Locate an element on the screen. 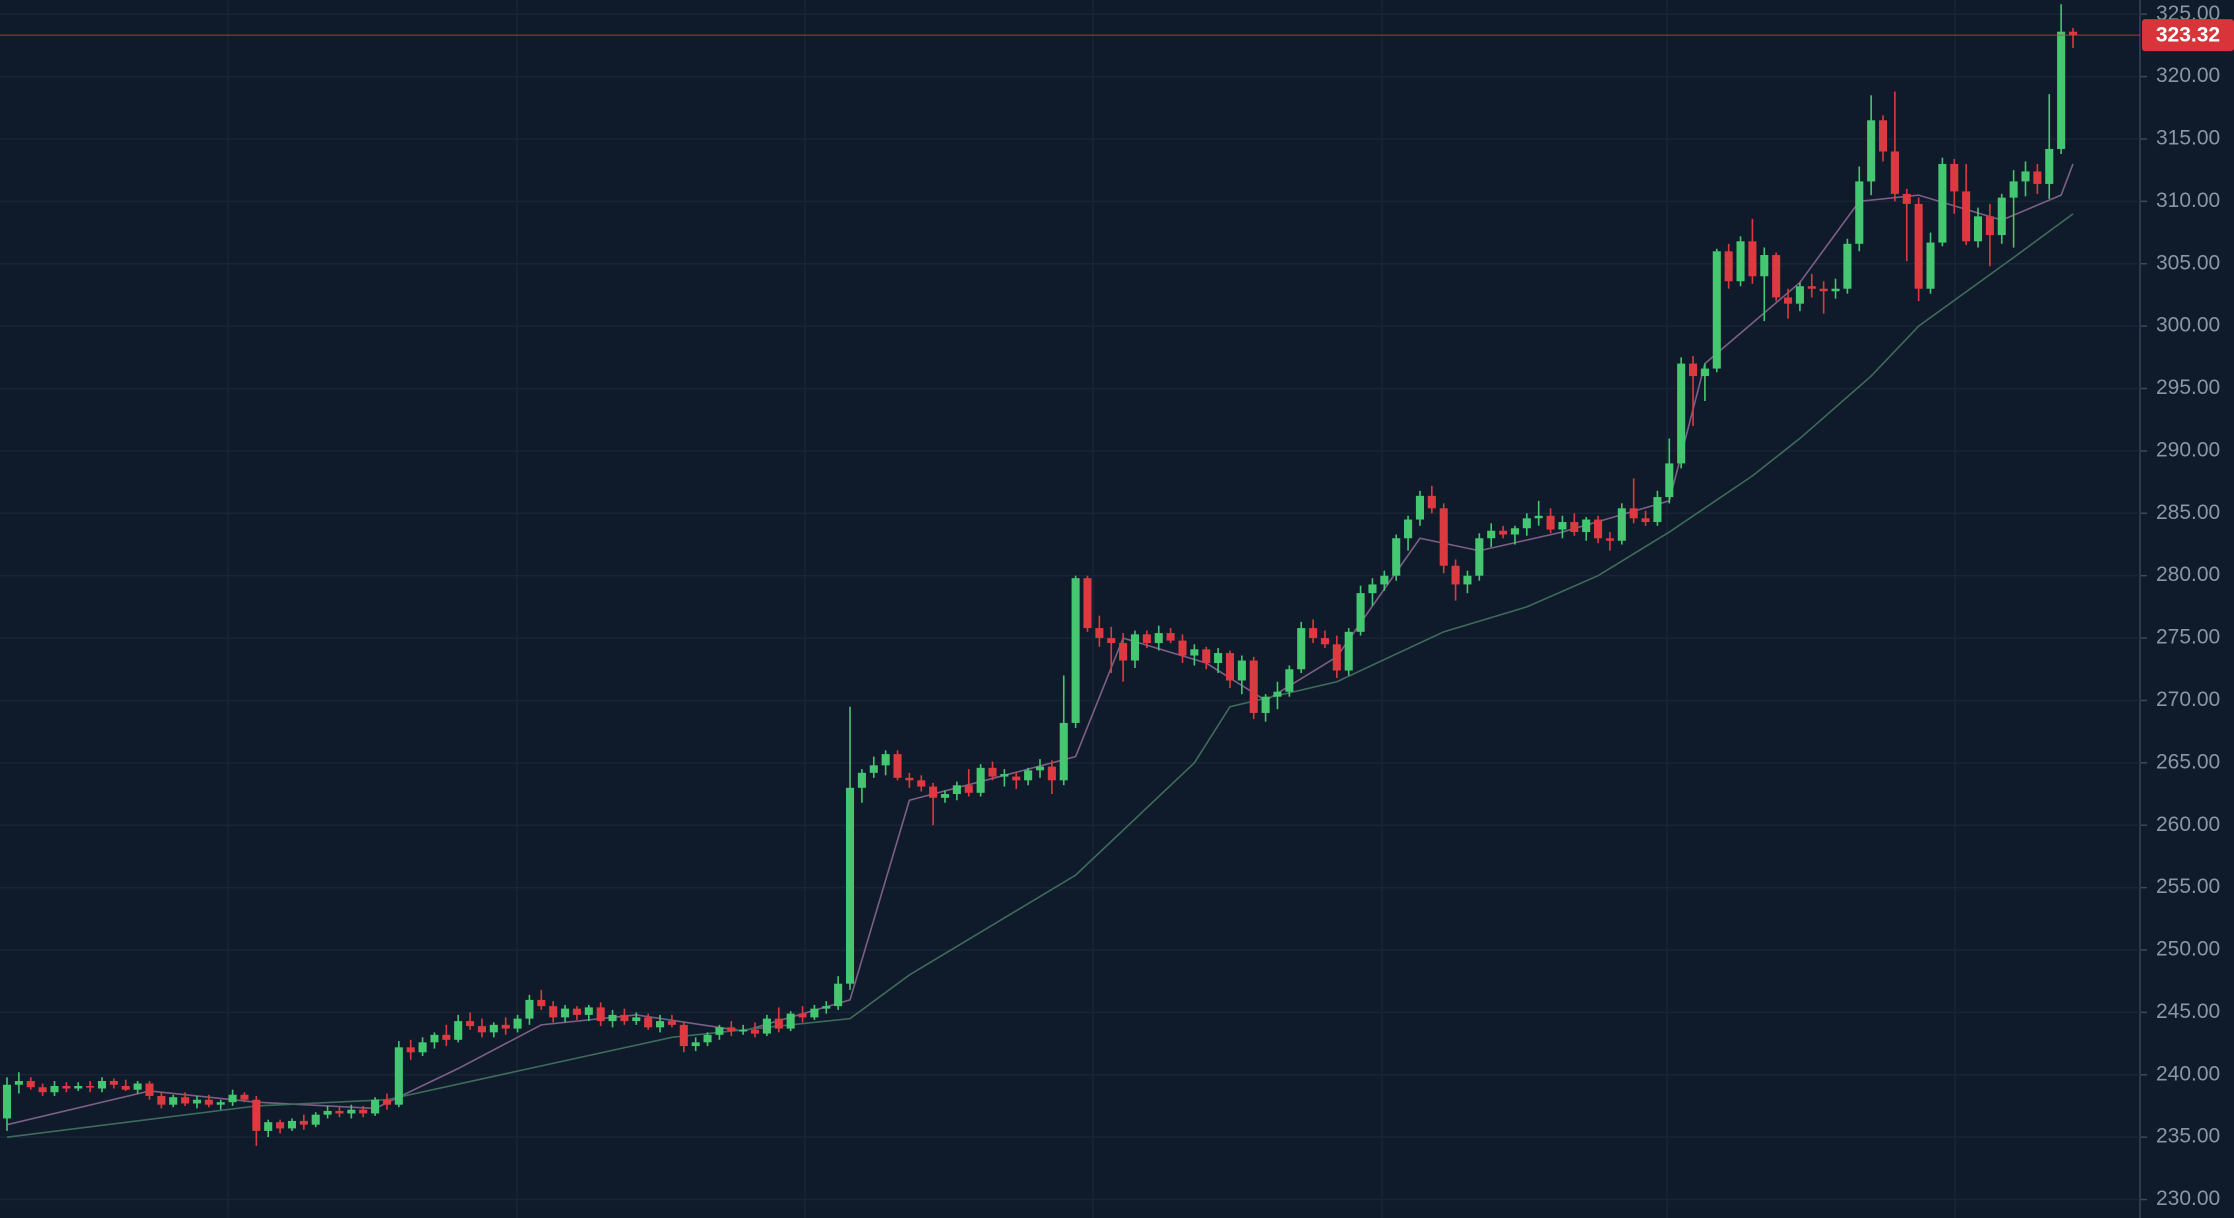 Image resolution: width=2234 pixels, height=1218 pixels. y-tick-label: 255.00 is located at coordinates (2188, 886).